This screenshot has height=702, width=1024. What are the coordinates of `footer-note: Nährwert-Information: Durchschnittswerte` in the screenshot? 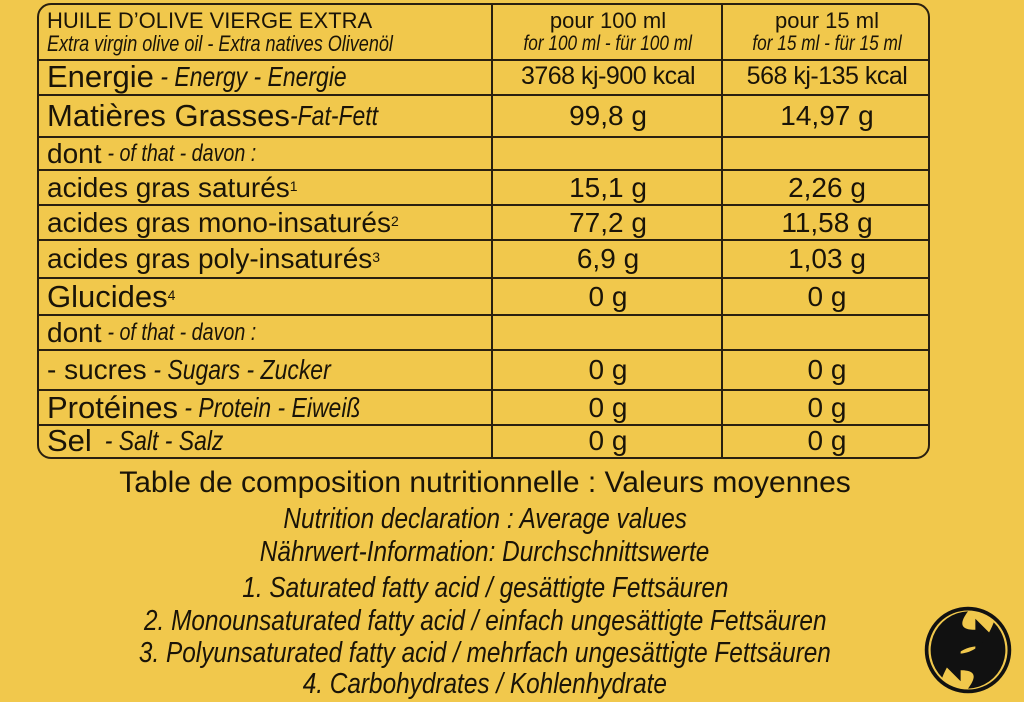 It's located at (485, 552).